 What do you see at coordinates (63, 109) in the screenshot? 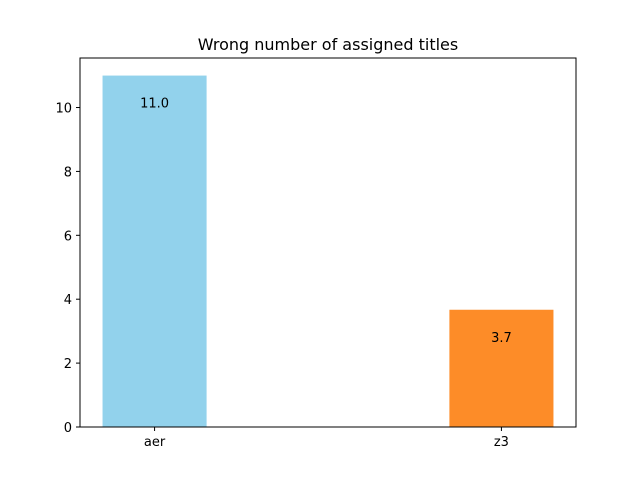
I see `y-tick-label-10: 10` at bounding box center [63, 109].